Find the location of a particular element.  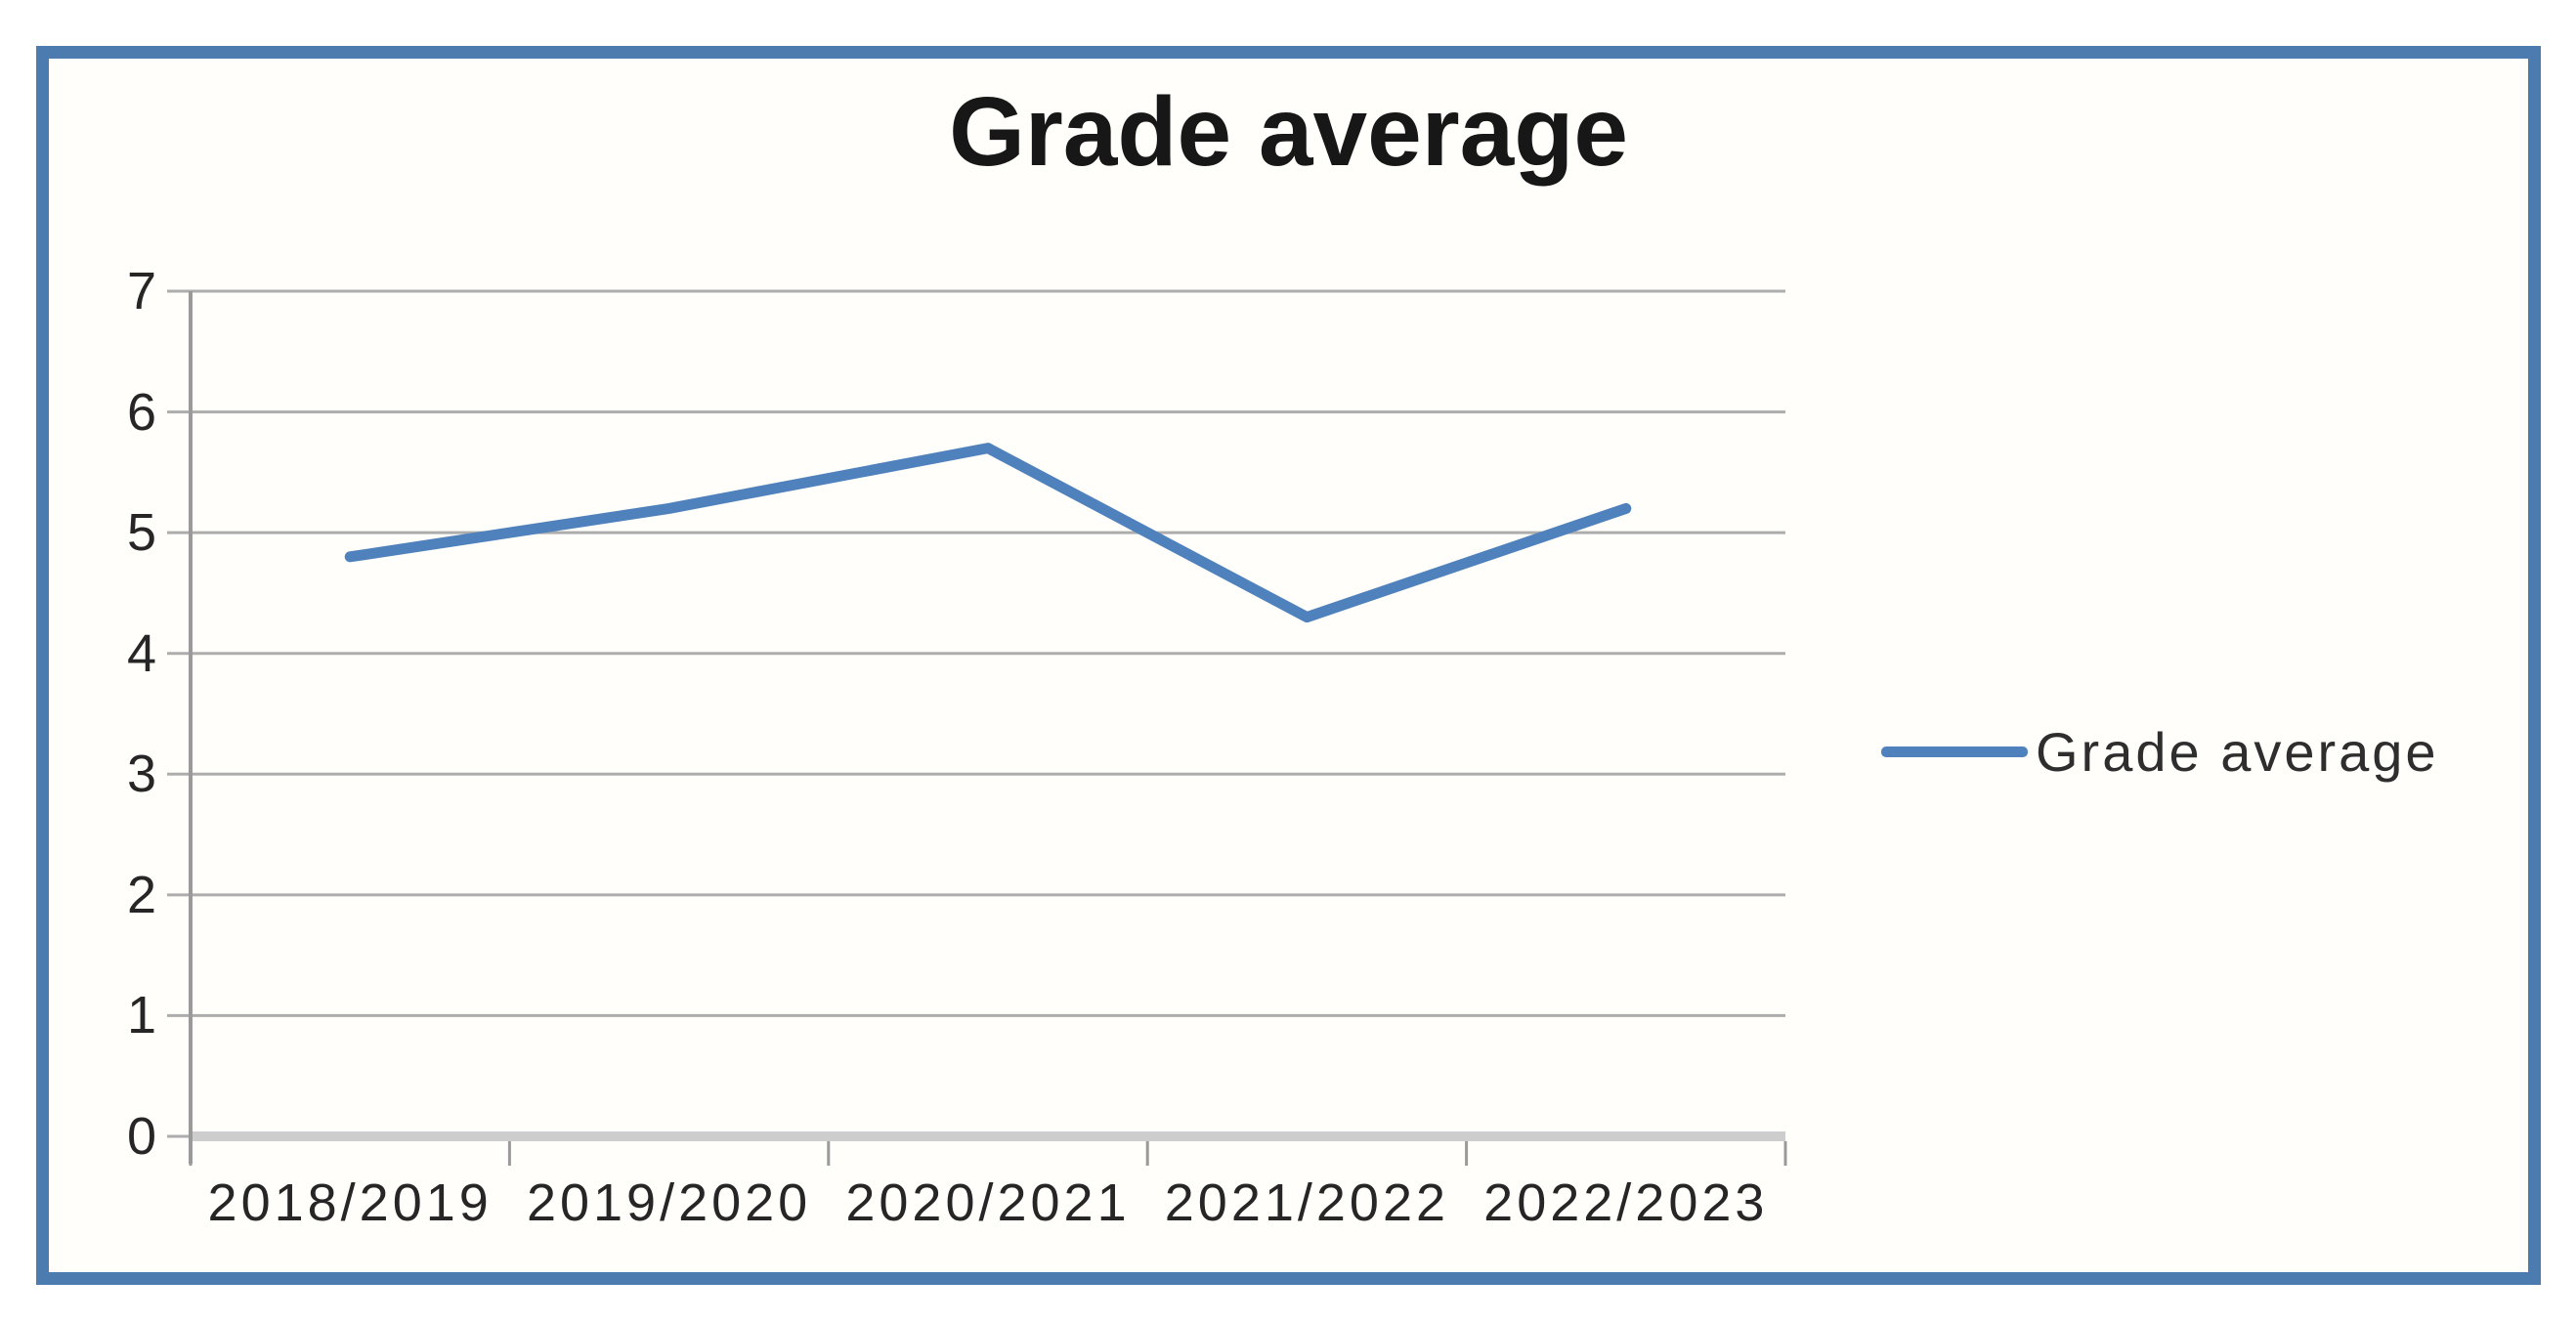

legend: Grade average is located at coordinates (2160, 752).